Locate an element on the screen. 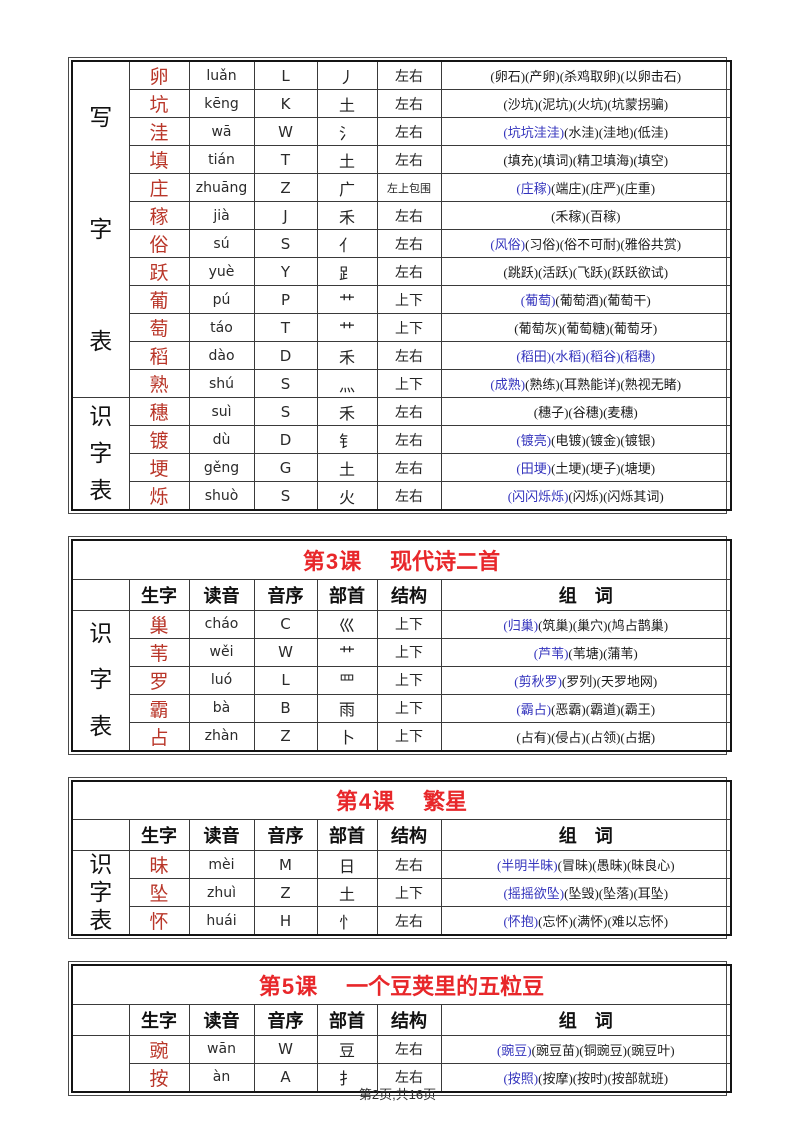 This screenshot has width=793, height=1122. word-groups-cell: (庄稼)(端庄)(庄严)(庄重) is located at coordinates (586, 187).